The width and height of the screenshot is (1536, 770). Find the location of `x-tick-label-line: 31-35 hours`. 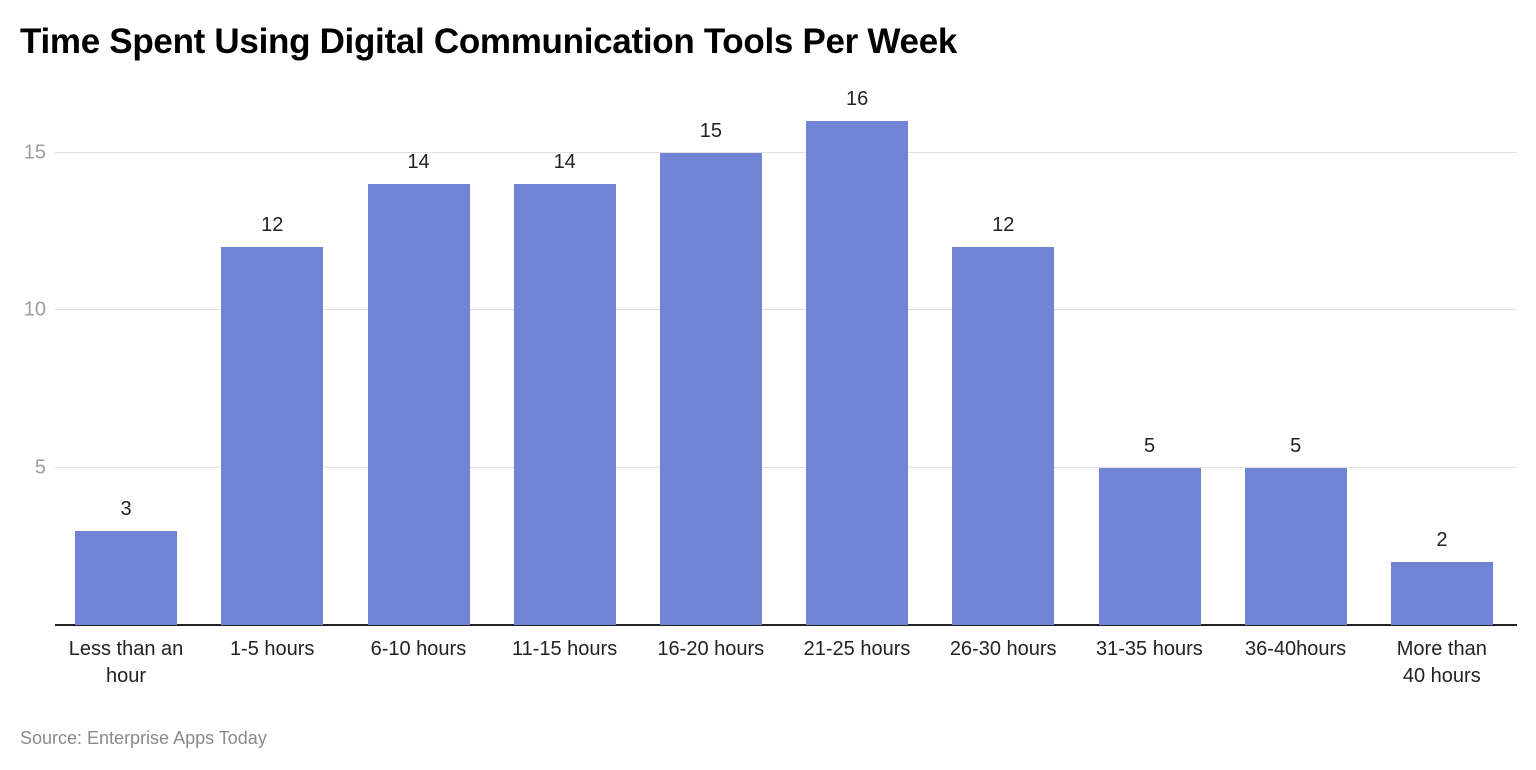

x-tick-label-line: 31-35 hours is located at coordinates (1149, 649).